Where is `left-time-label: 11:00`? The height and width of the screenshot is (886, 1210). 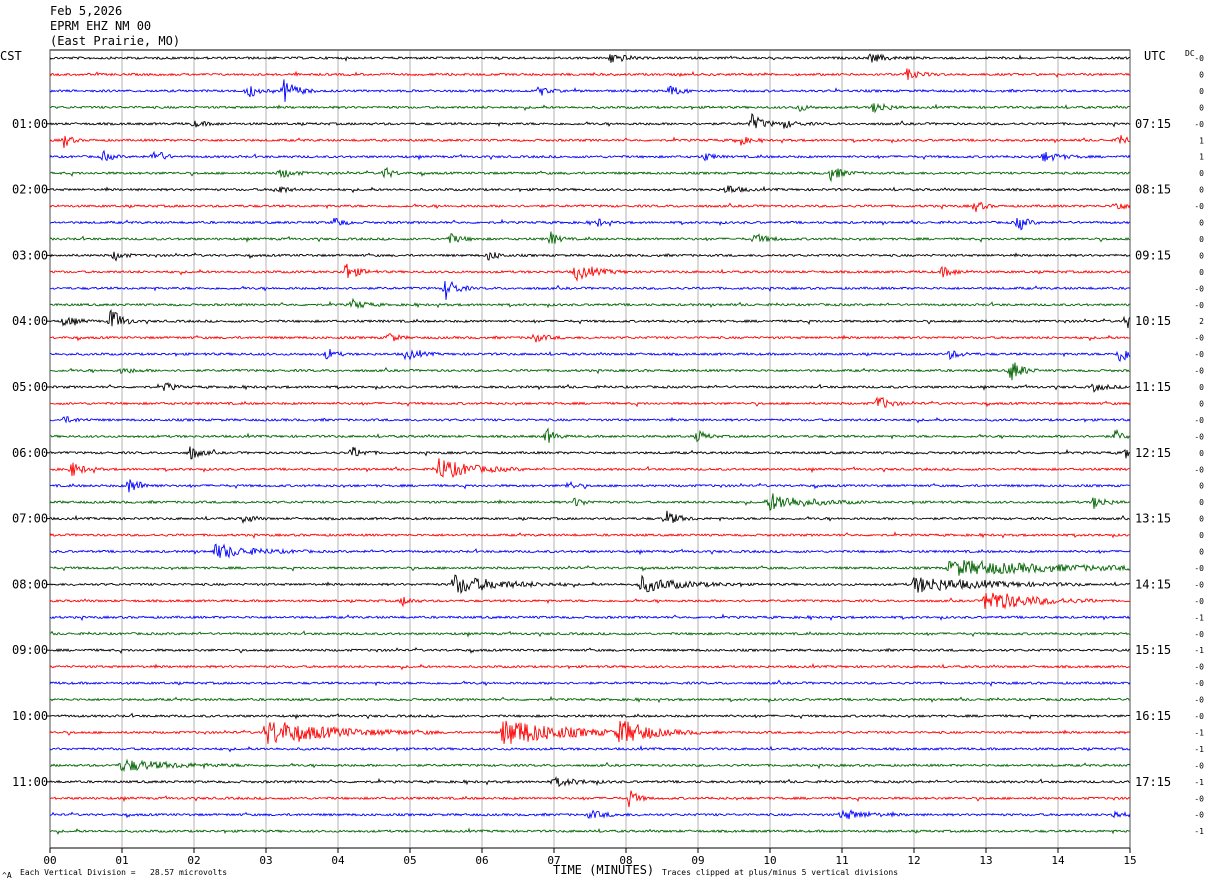 left-time-label: 11:00 is located at coordinates (30, 782).